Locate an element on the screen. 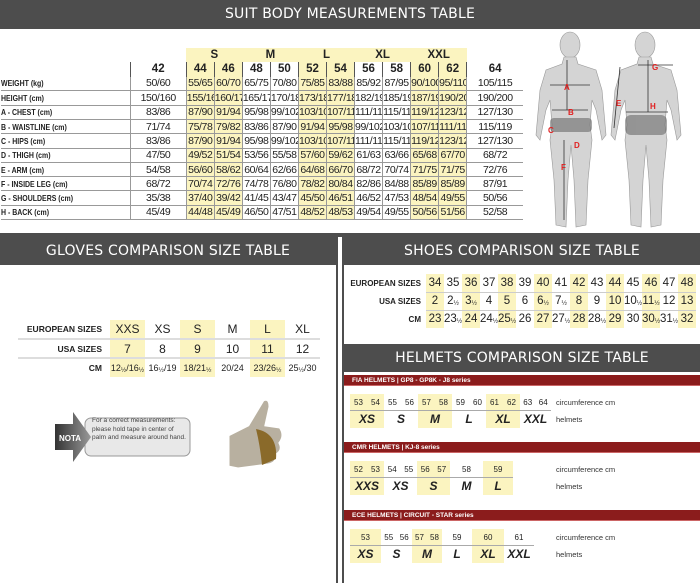 The height and width of the screenshot is (583, 700). row-label-cell: H - BACK (cm) is located at coordinates (66, 213).